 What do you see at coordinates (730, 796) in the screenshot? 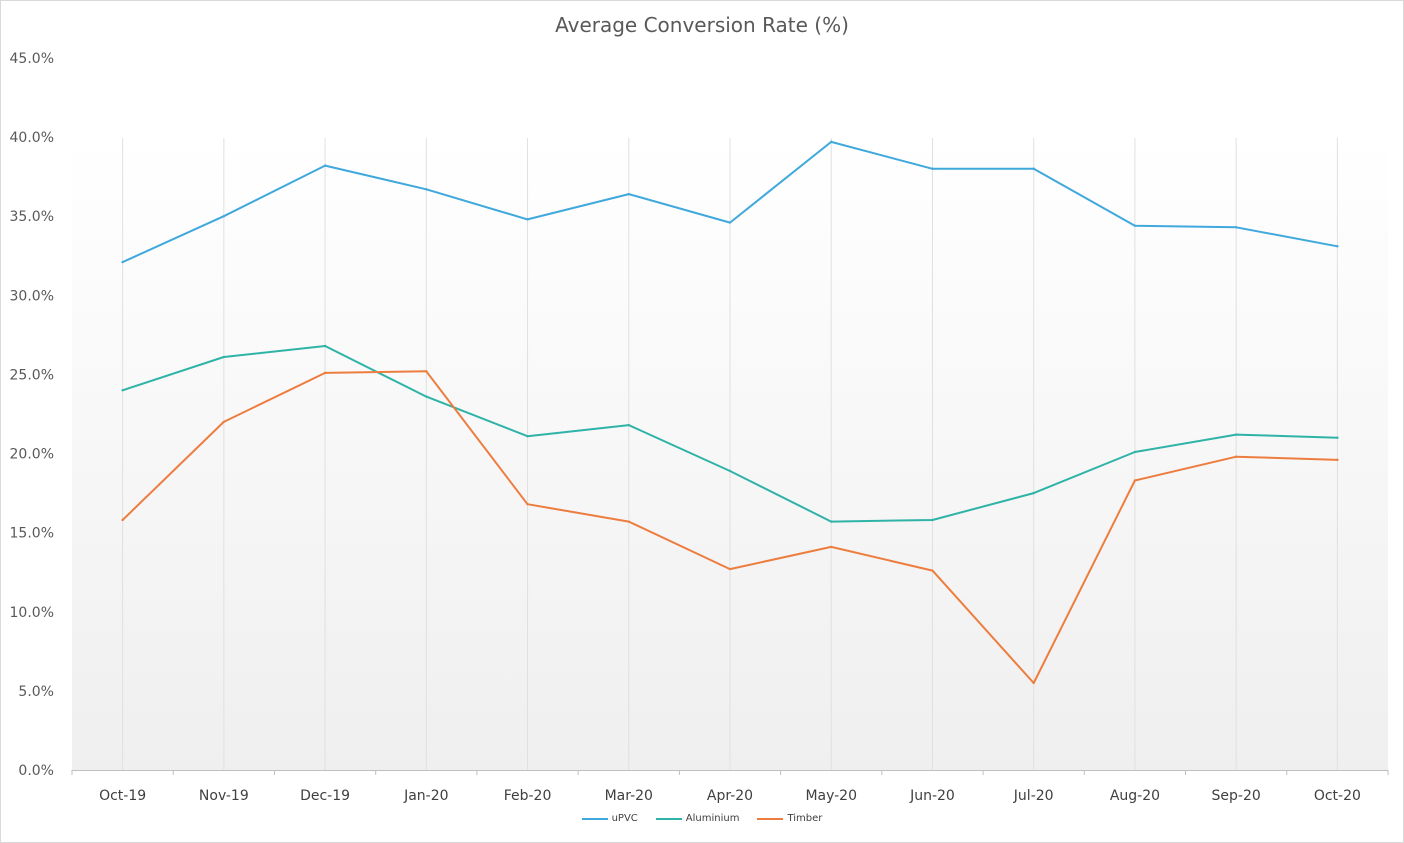
I see `x-tick-label: Apr-20` at bounding box center [730, 796].